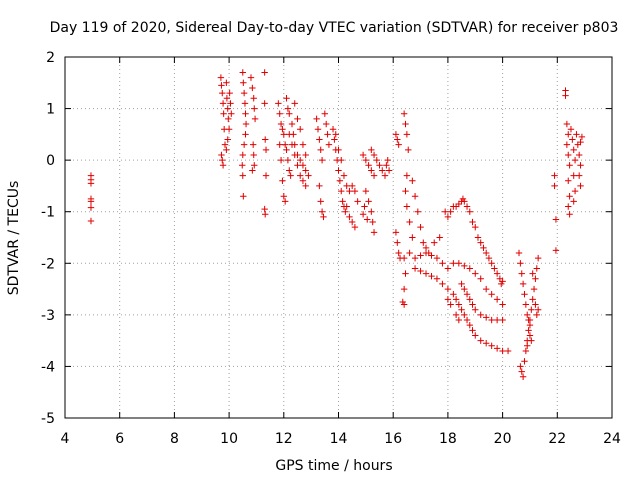 The image size is (640, 480). I want to click on x-tick-label: 12, so click(284, 439).